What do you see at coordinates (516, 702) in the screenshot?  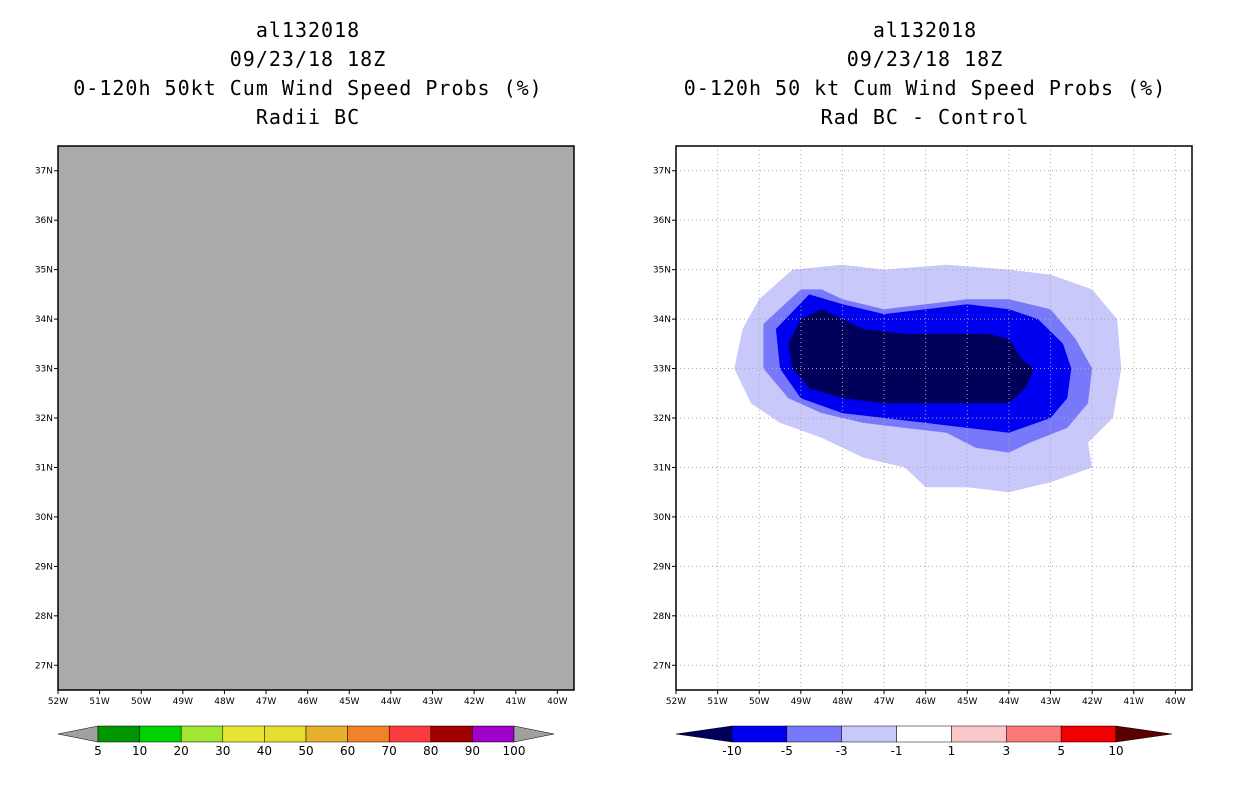 I see `left-xtick-label-41W: 41W` at bounding box center [516, 702].